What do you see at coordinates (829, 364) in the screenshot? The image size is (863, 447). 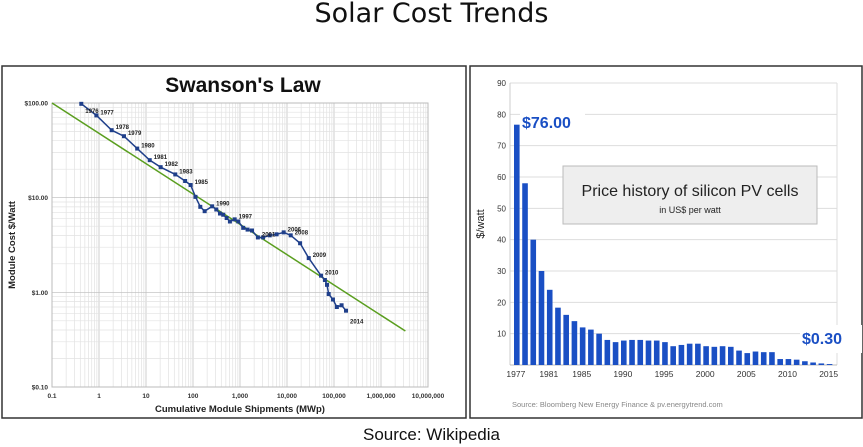 I see `bar-2015` at bounding box center [829, 364].